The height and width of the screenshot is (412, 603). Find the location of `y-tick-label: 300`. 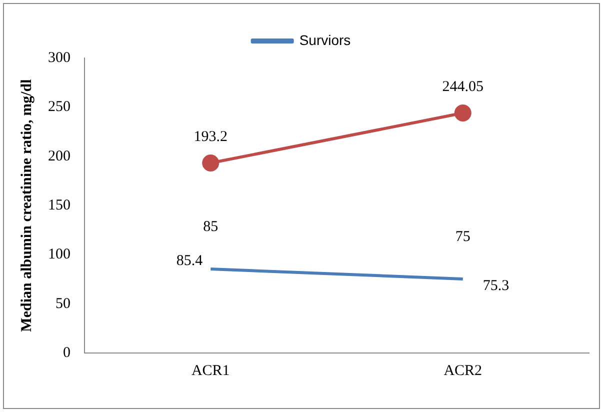

y-tick-label: 300 is located at coordinates (59, 58).